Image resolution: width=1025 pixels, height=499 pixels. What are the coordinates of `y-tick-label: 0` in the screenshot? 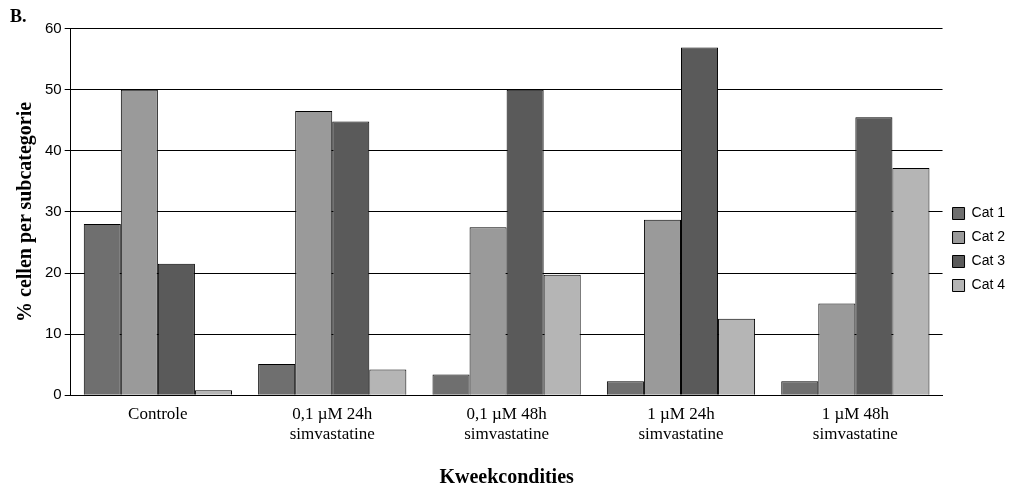 It's located at (57, 394).